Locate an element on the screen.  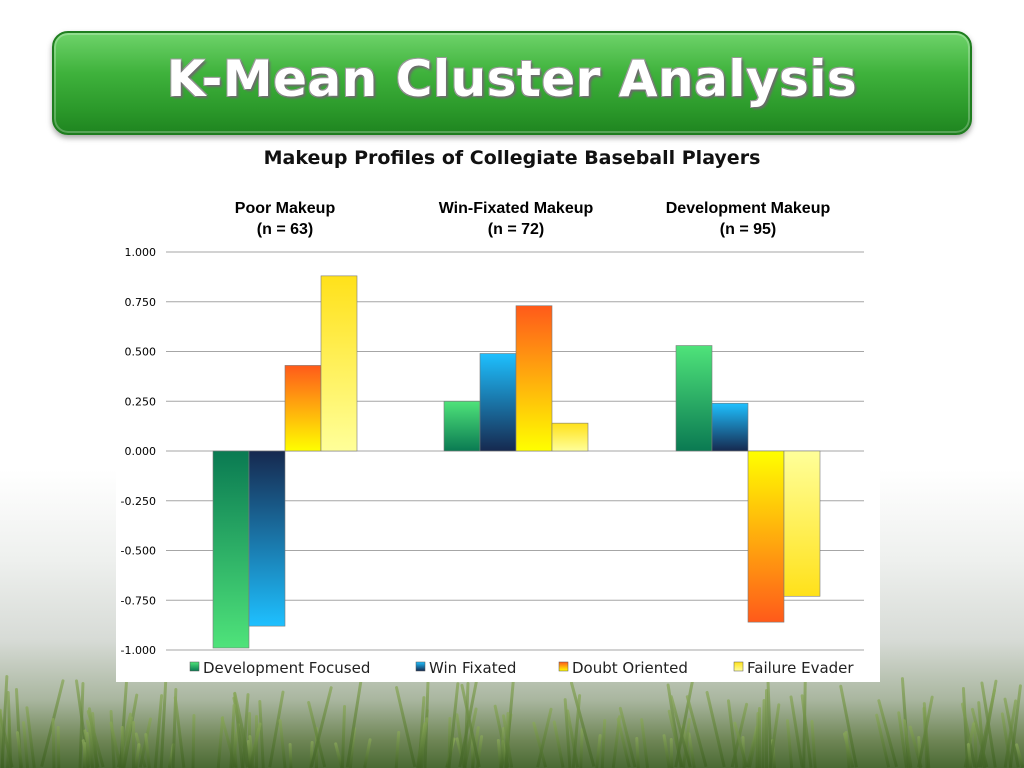
legend-label: Win Fixated is located at coordinates (472, 668).